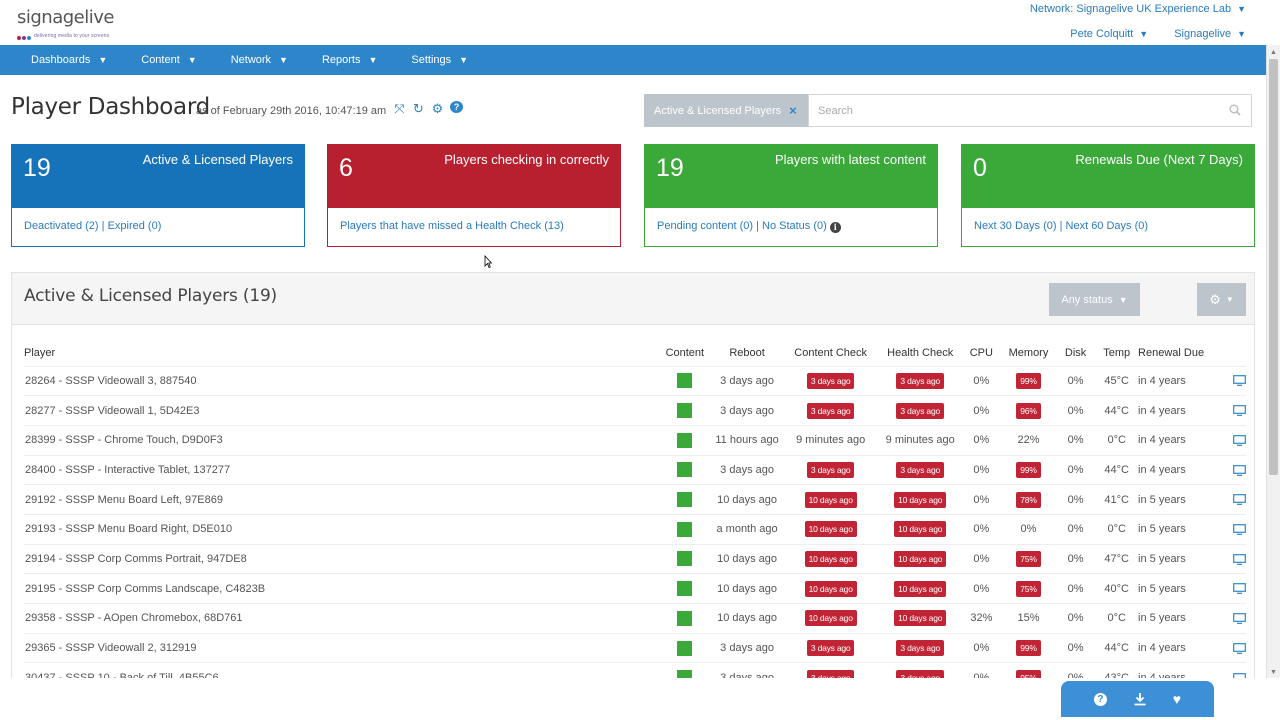 The height and width of the screenshot is (720, 1280). Describe the element at coordinates (61, 226) in the screenshot. I see `deactivated-link: Deactivated (2)` at that location.